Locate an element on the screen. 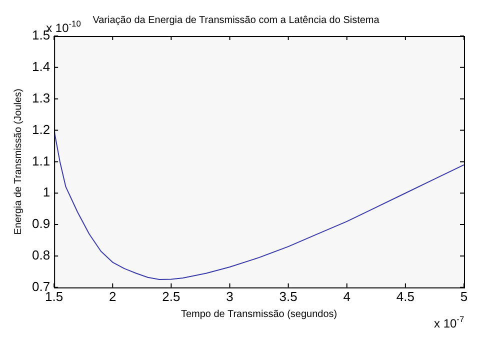 This screenshot has width=502, height=350. y-tick-label: 1.1 is located at coordinates (41, 160).